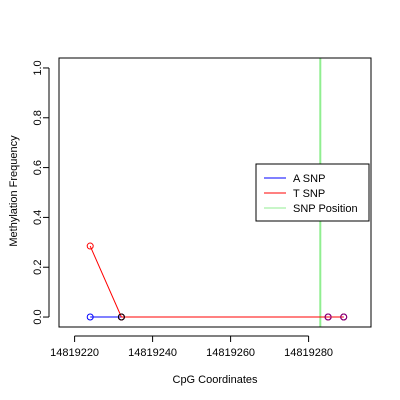 This screenshot has width=400, height=400. What do you see at coordinates (38, 67) in the screenshot?
I see `y-tick-label: 1.0` at bounding box center [38, 67].